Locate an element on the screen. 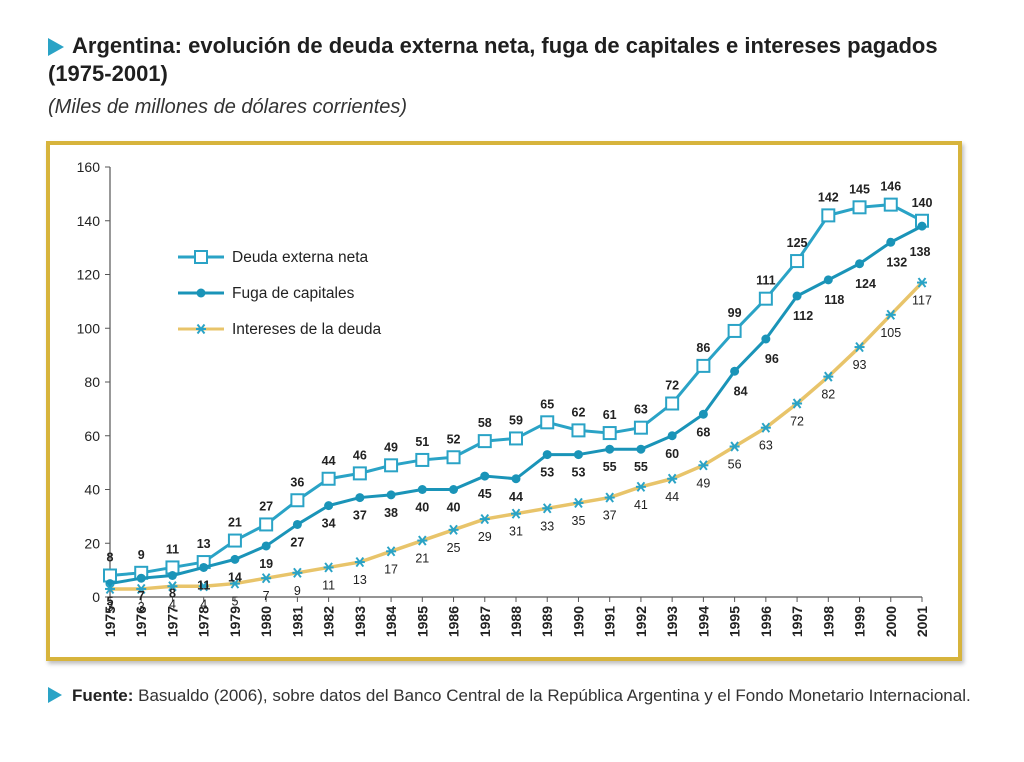 This screenshot has width=1024, height=762. data-label: 99 is located at coordinates (735, 313).